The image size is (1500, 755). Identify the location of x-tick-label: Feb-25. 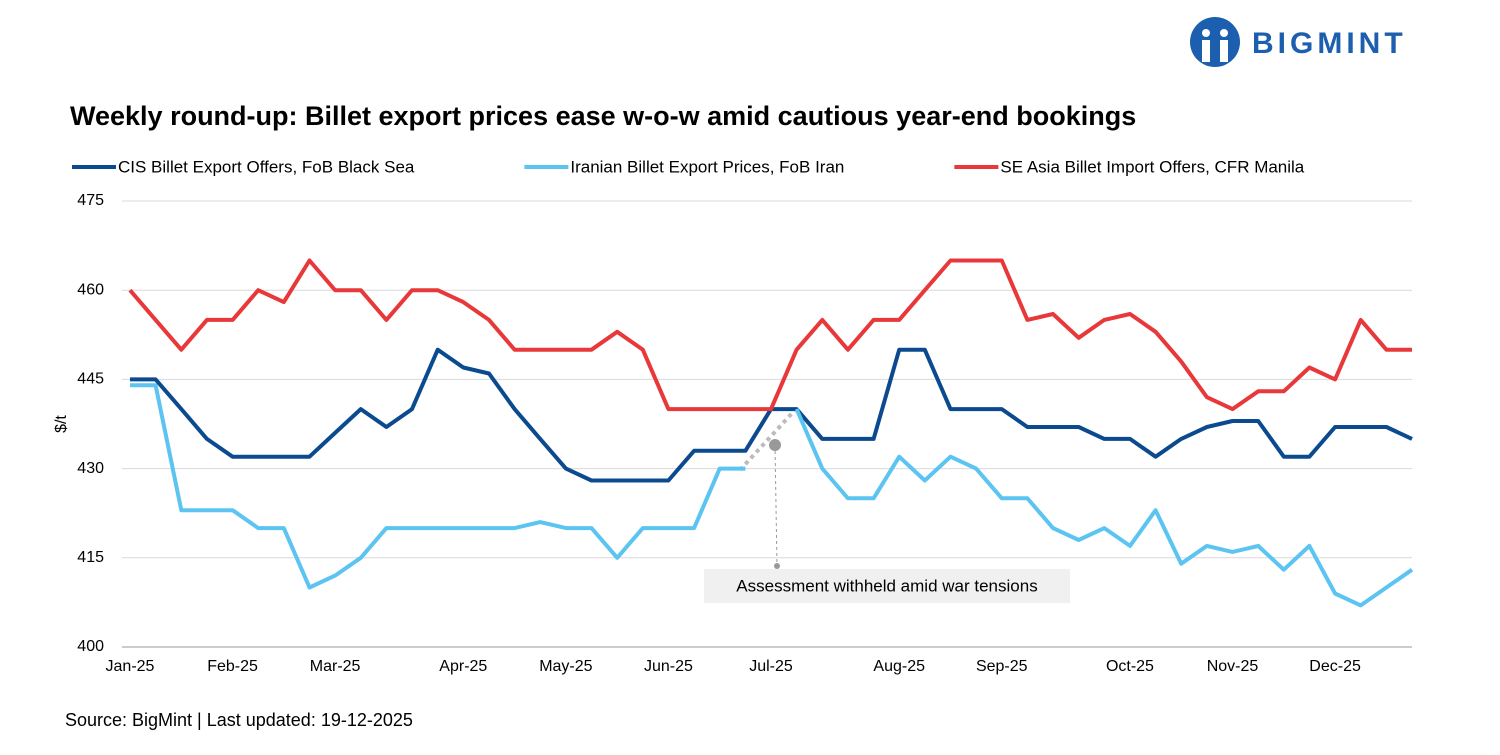
(232, 666).